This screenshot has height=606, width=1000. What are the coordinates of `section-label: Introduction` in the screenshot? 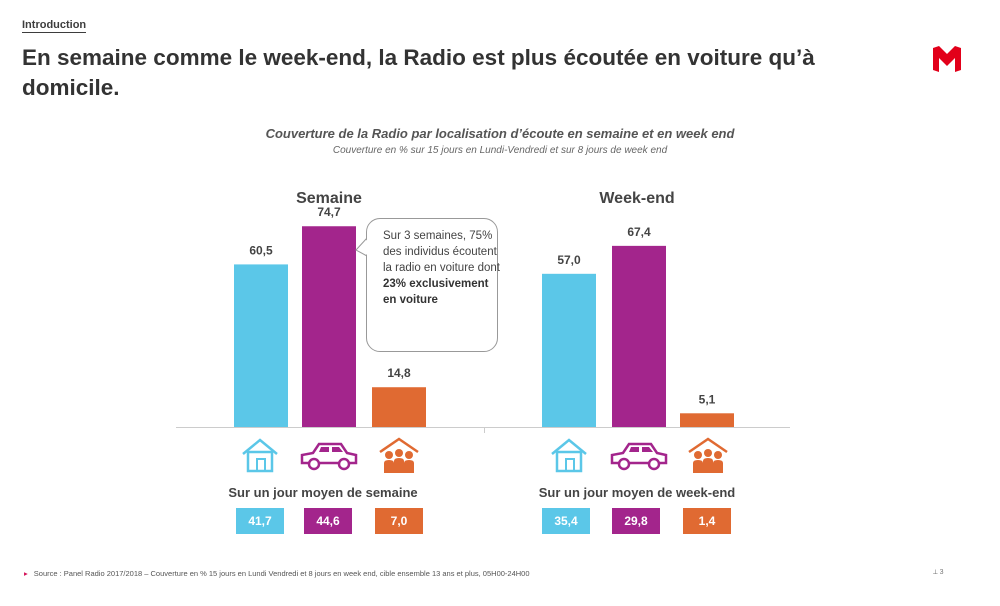 It's located at (54, 26).